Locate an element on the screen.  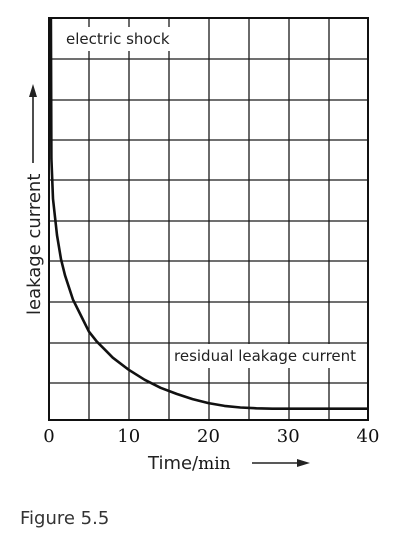
x-axis-unit: min is located at coordinates (214, 464).